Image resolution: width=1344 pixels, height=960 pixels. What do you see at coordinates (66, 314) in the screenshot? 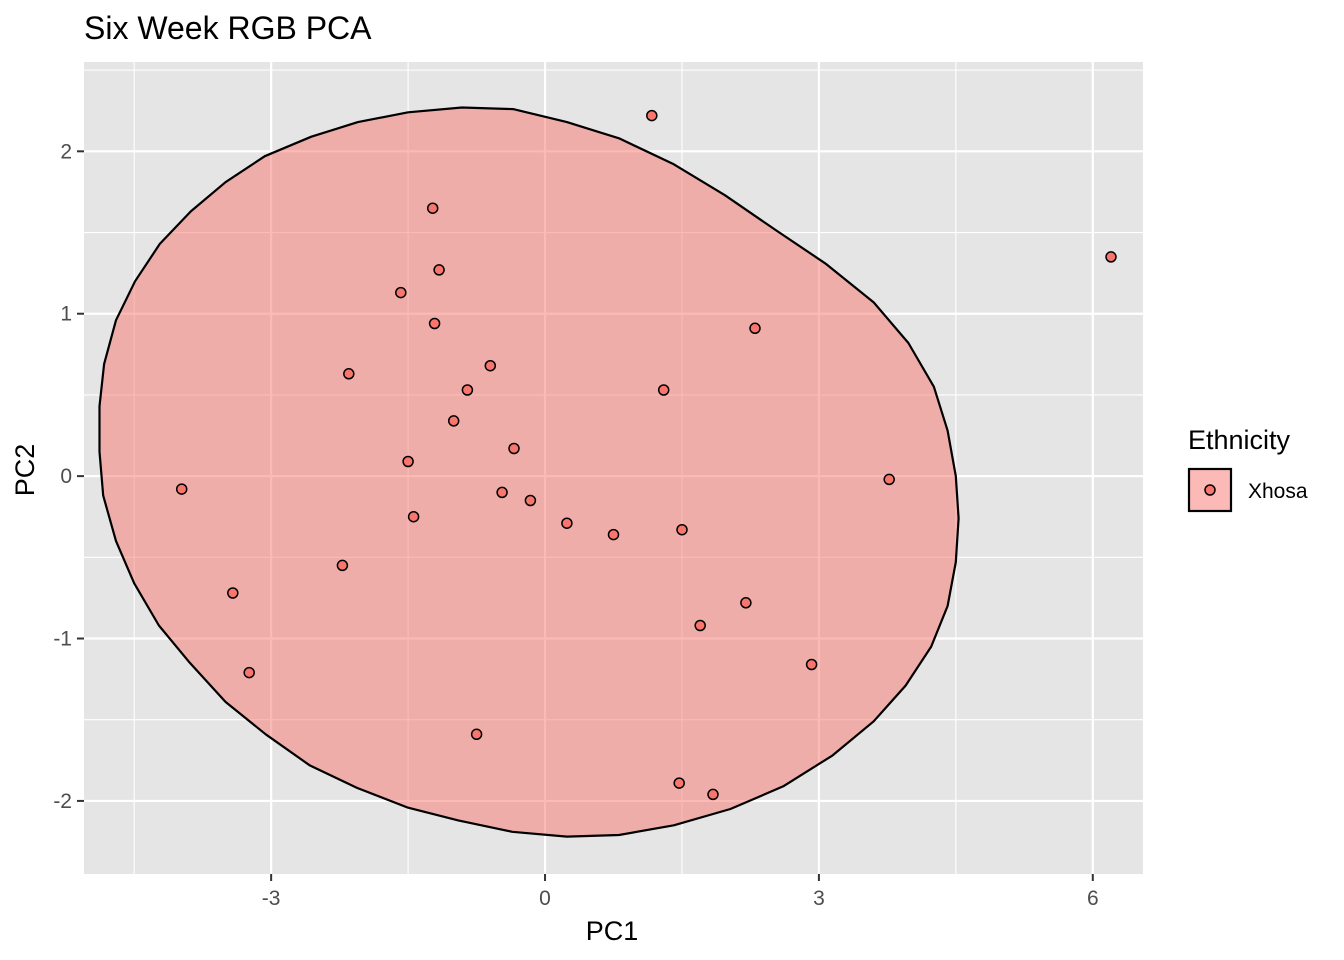
I see `y-tick-label: 1` at bounding box center [66, 314].